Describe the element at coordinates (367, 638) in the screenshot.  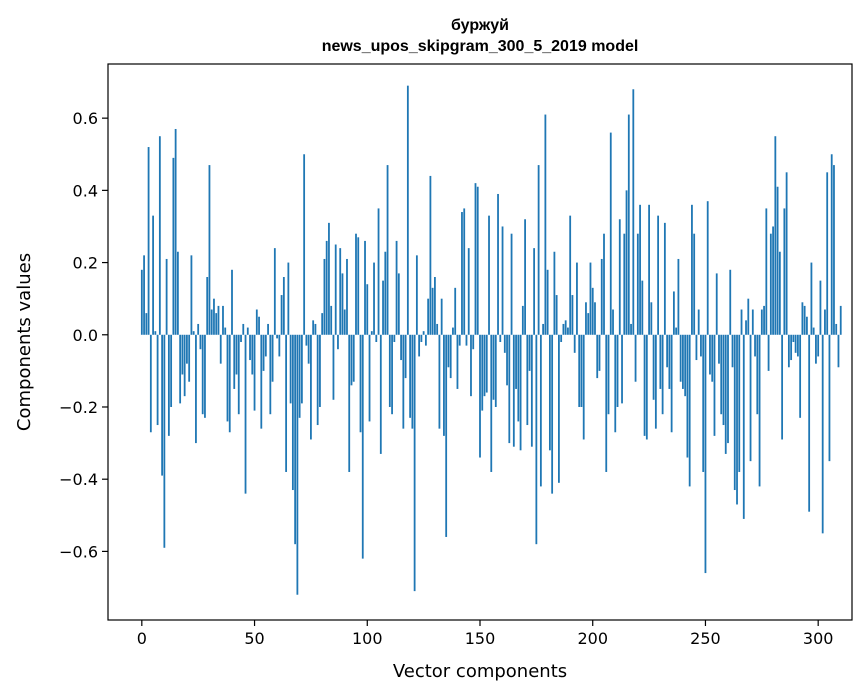
I see `x-tick-label: 100` at that location.